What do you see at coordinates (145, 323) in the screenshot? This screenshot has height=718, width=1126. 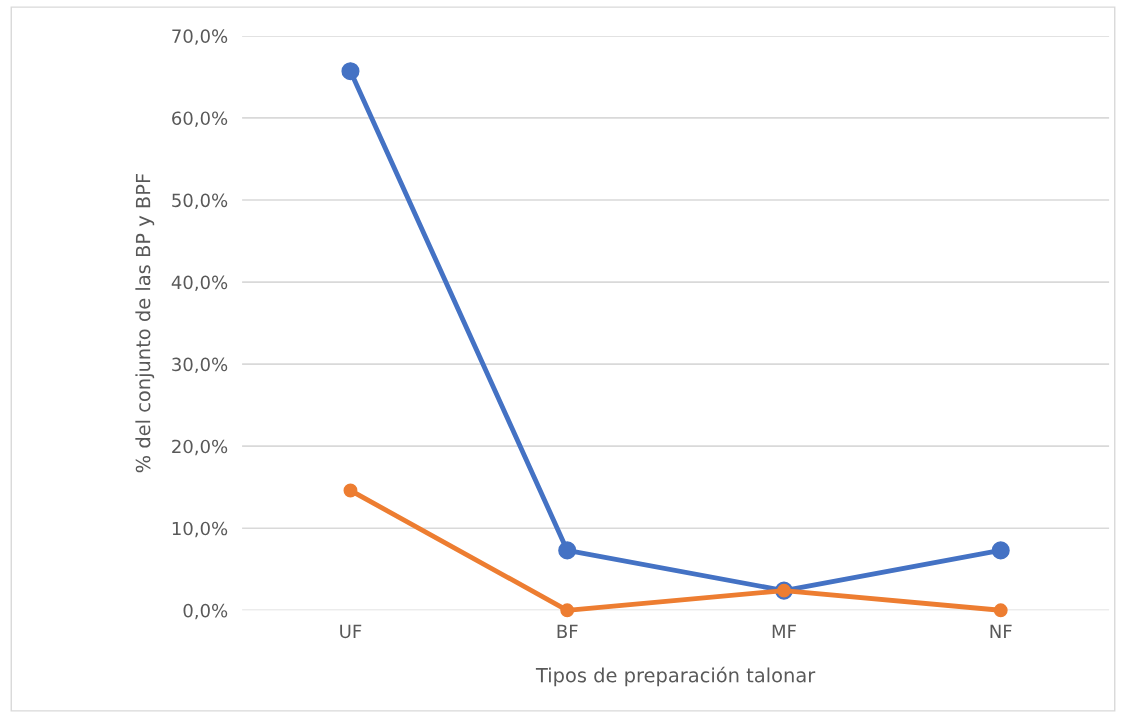 I see `y-axis-title: % del conjunto de las BP y BPF` at bounding box center [145, 323].